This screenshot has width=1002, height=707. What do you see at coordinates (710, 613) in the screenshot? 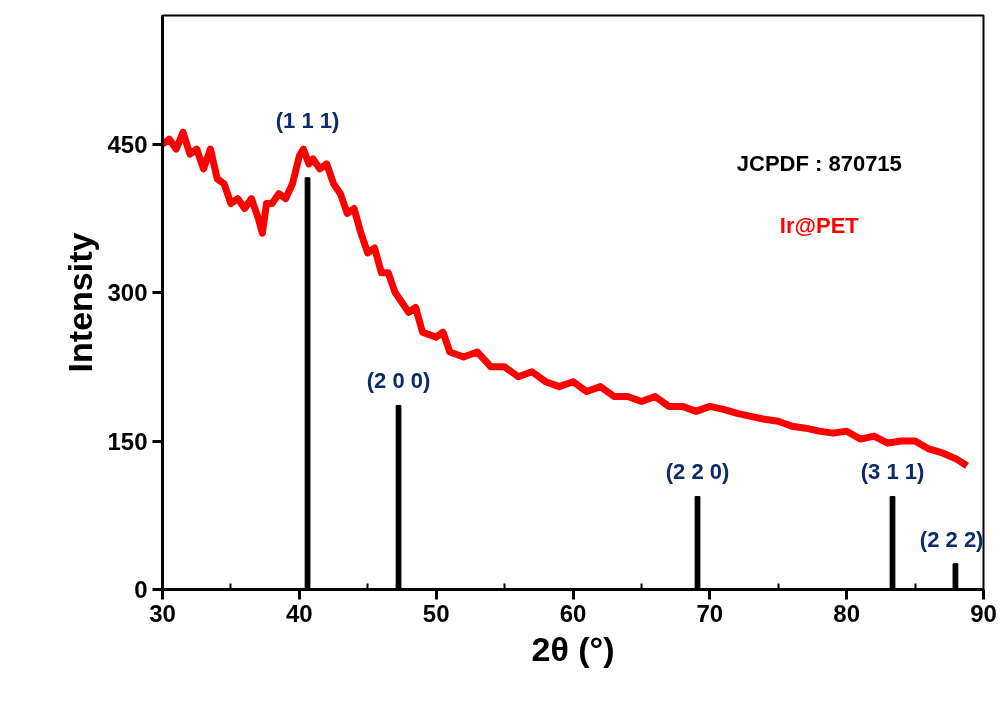
I see `x-tick-label: 70` at bounding box center [710, 613].